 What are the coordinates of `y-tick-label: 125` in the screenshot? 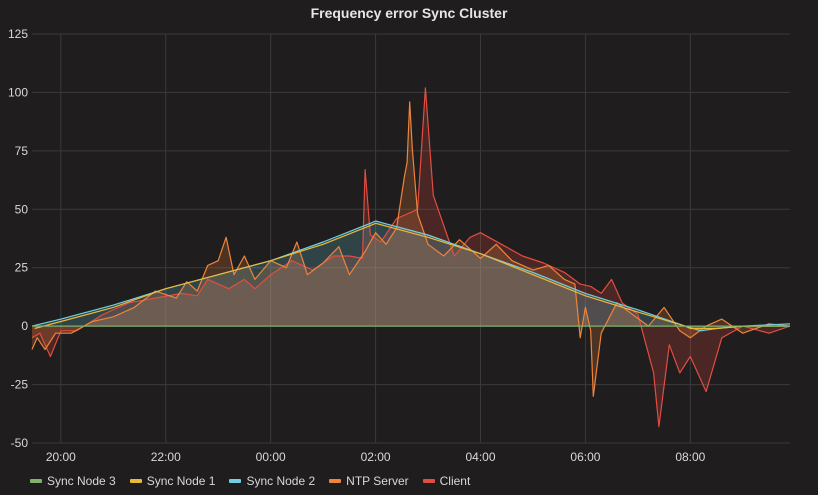 It's located at (18, 34).